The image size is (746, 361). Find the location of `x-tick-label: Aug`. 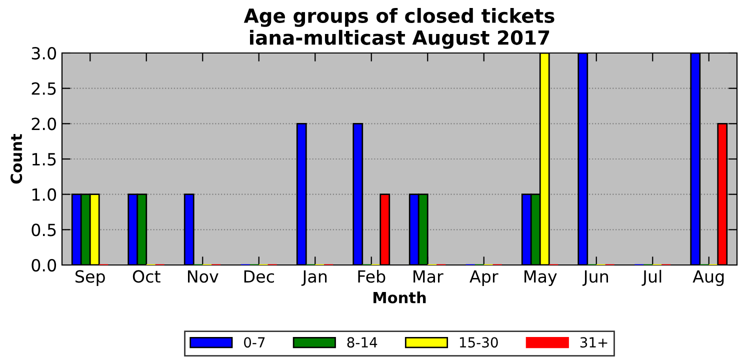

x-tick-label: Aug is located at coordinates (708, 278).